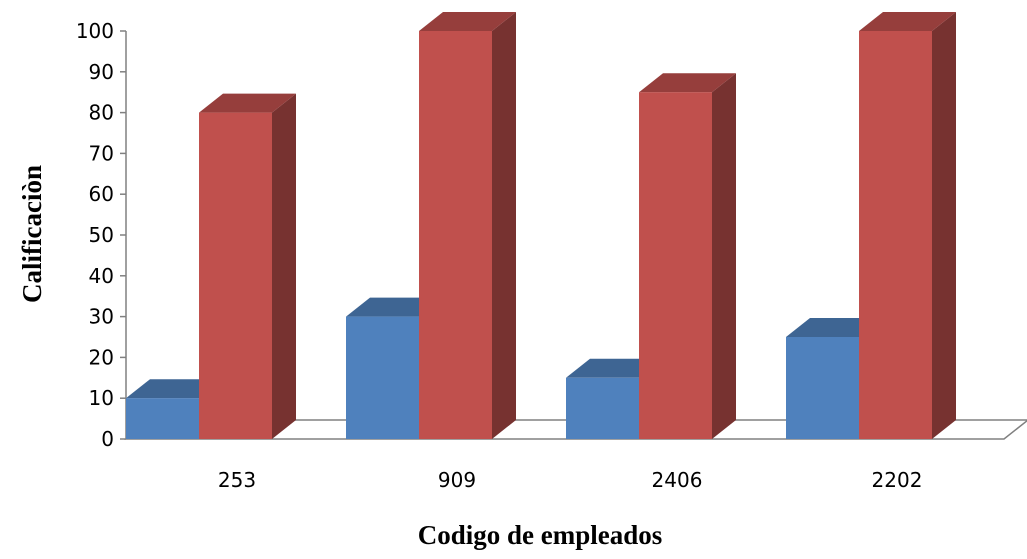  Describe the element at coordinates (101, 357) in the screenshot. I see `y-tick-label: 20` at that location.